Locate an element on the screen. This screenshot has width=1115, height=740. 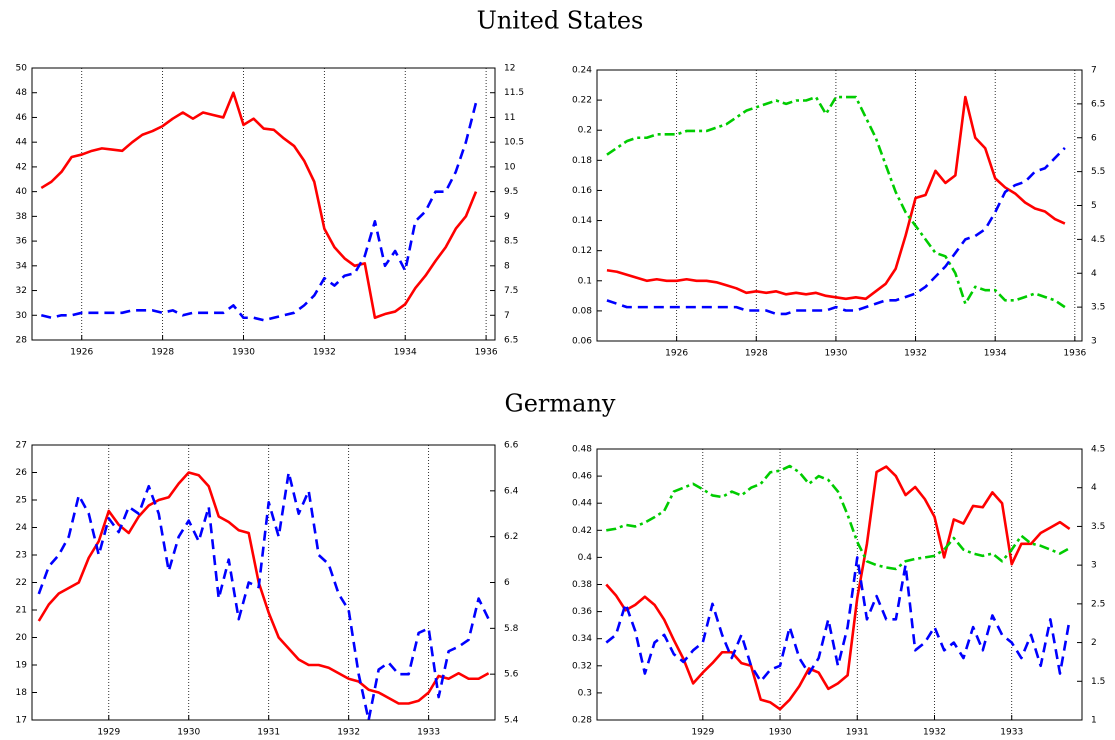
x-tick-label: 1929 is located at coordinates (702, 733).